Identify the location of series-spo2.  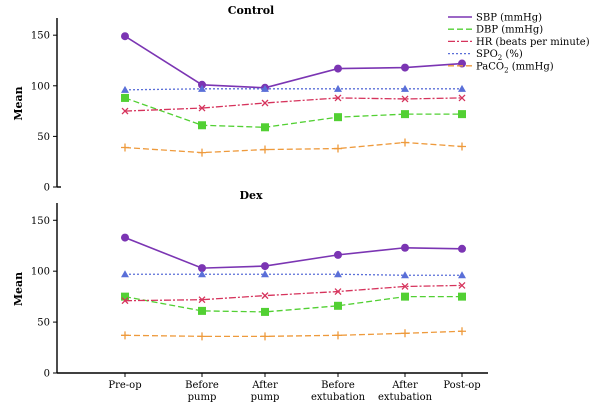
(293, 274).